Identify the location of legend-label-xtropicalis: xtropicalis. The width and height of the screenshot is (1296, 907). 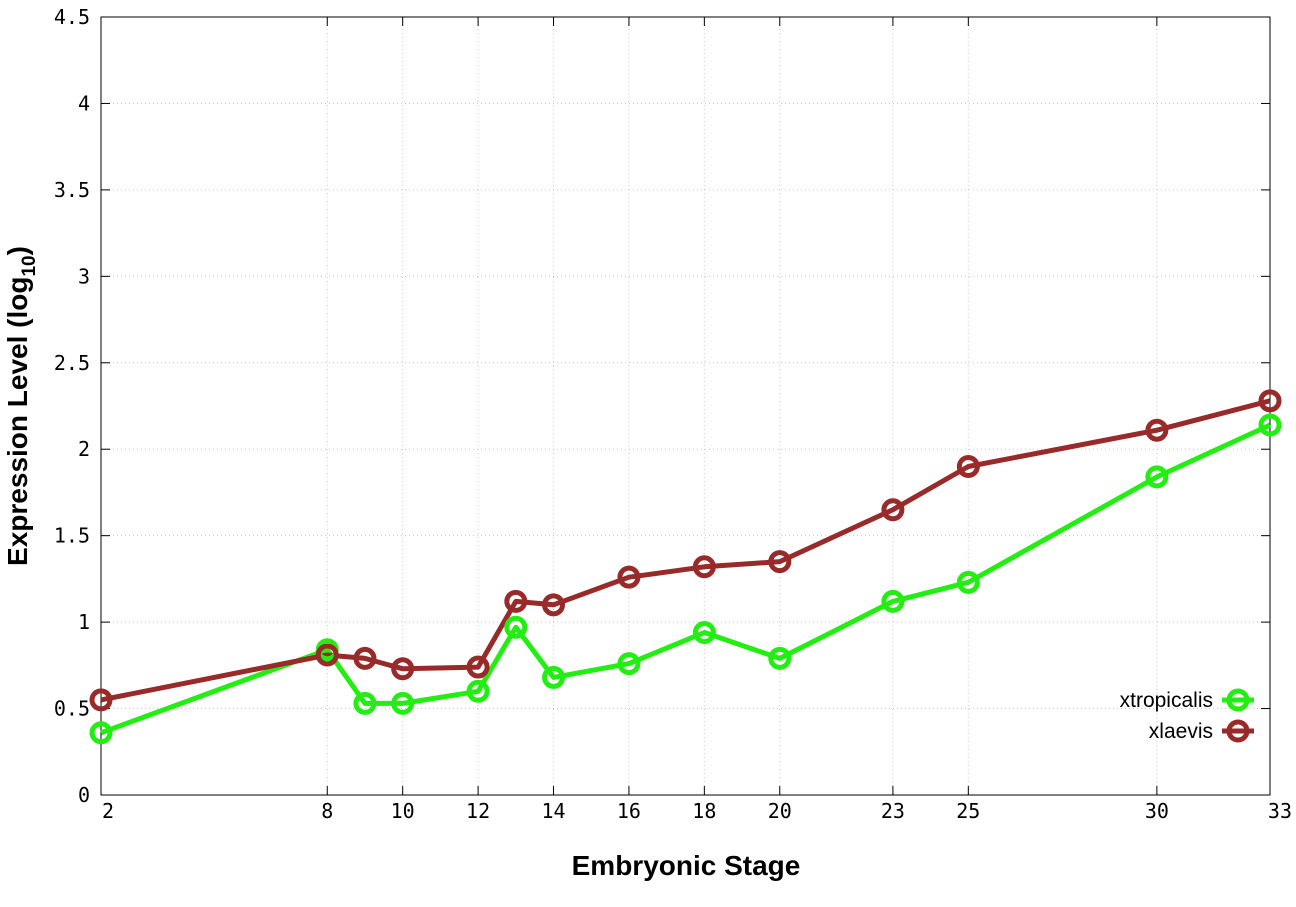
(1166, 700).